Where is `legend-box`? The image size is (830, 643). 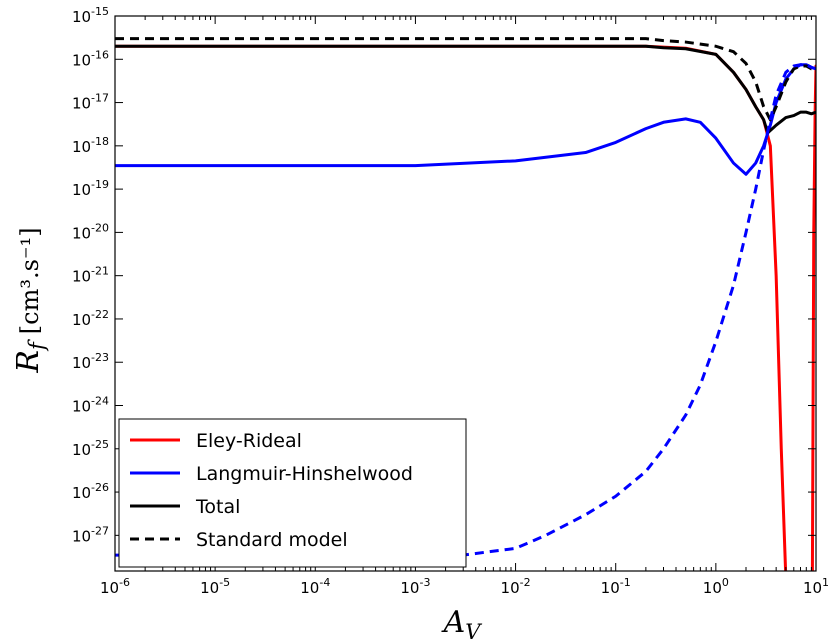
legend-box is located at coordinates (292, 493).